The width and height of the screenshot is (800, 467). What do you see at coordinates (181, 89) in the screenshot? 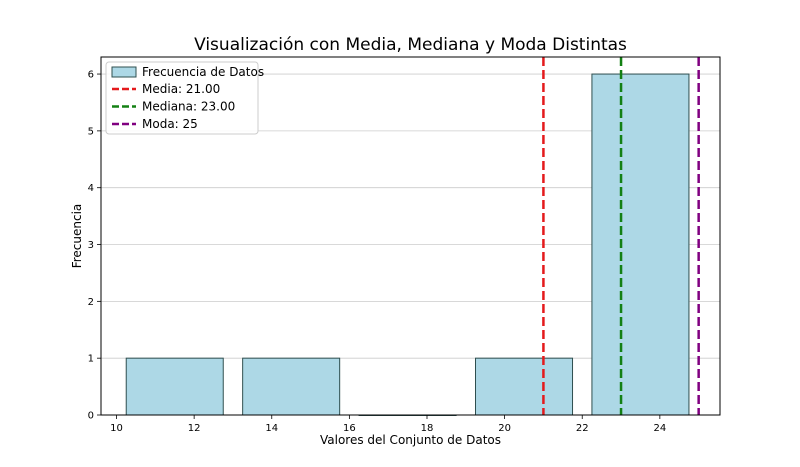
I see `legend-label: Media: 21.00` at bounding box center [181, 89].